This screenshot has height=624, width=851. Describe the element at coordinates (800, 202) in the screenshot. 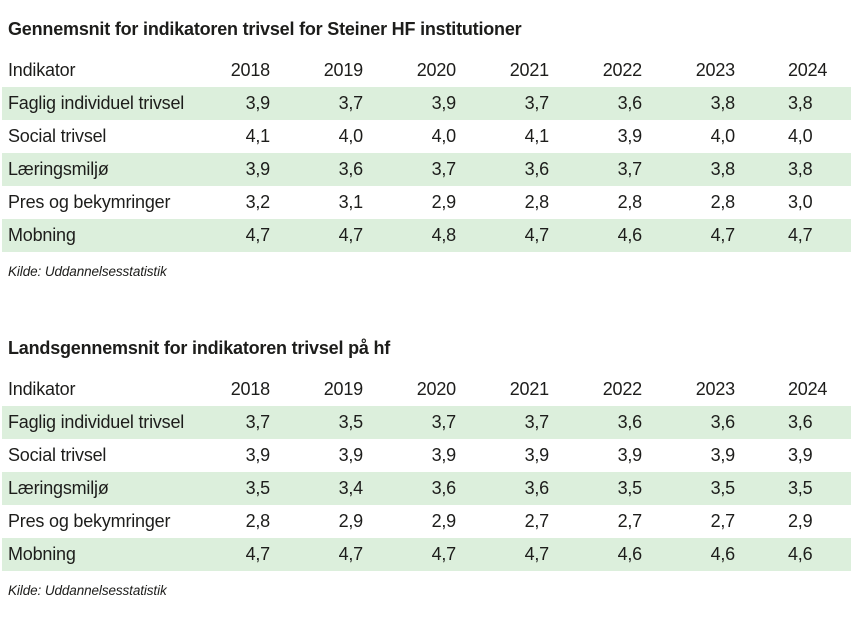

I see `table-cell: 3,0` at that location.